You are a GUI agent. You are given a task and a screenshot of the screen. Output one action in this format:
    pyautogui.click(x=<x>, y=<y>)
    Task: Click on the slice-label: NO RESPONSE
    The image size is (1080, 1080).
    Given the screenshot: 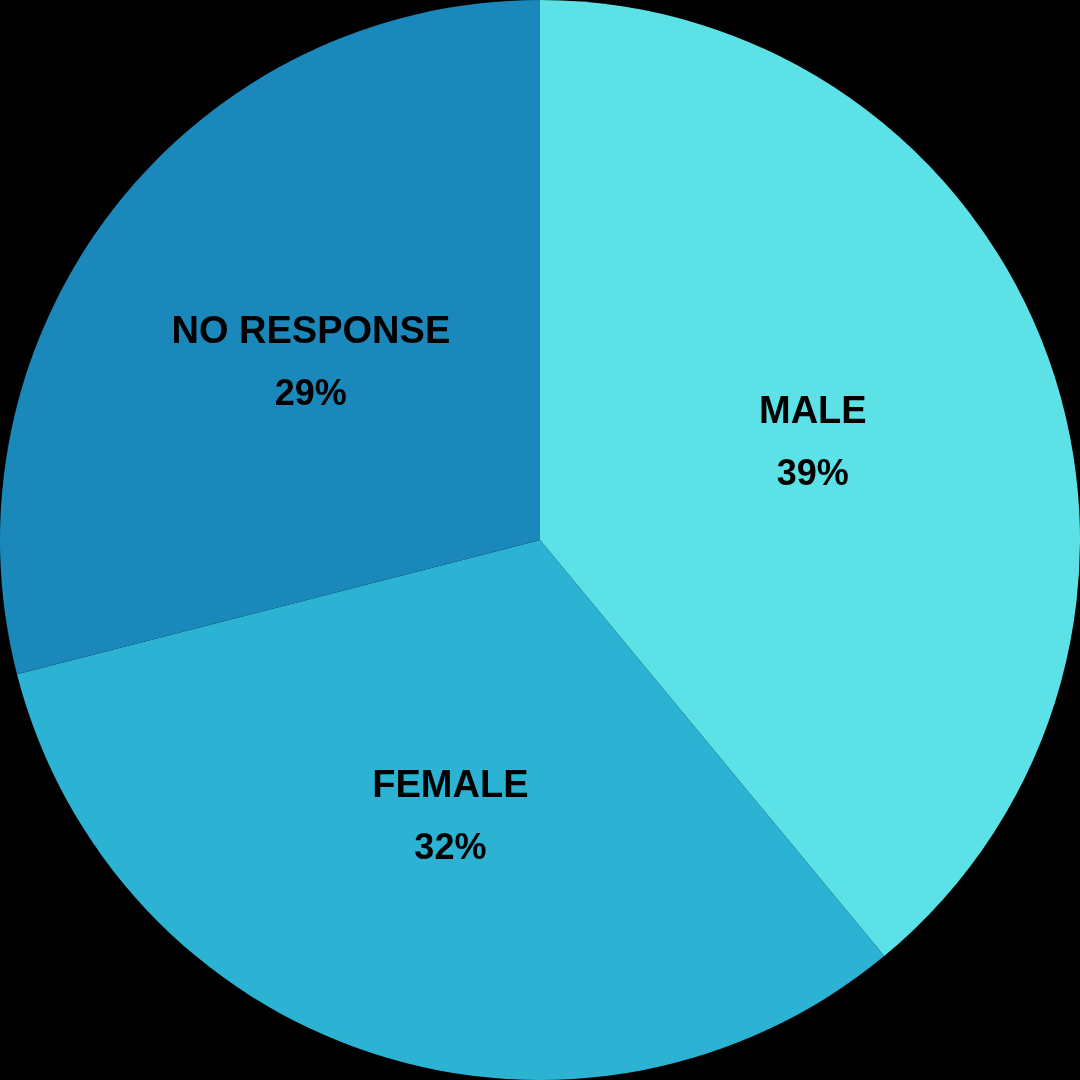 What is the action you would take?
    pyautogui.click(x=311, y=330)
    